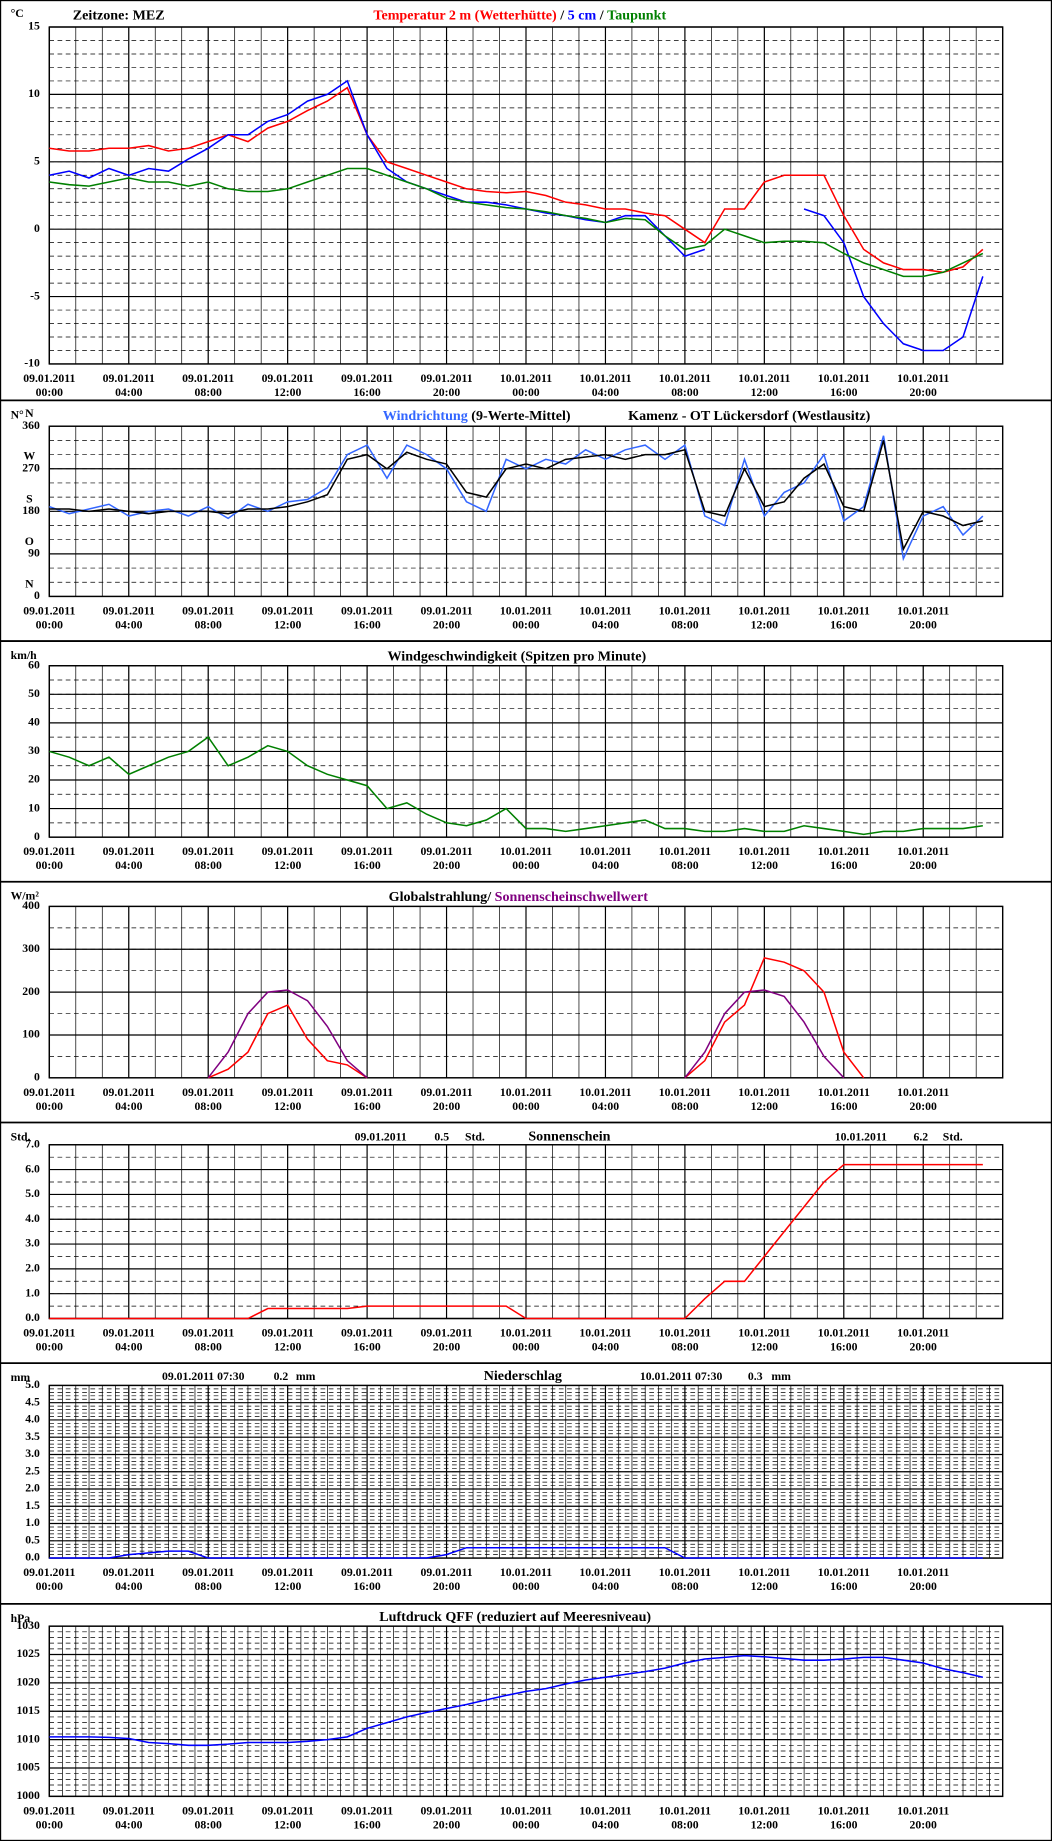 The height and width of the screenshot is (1841, 1052). I want to click on unit-label: W/m², so click(25, 896).